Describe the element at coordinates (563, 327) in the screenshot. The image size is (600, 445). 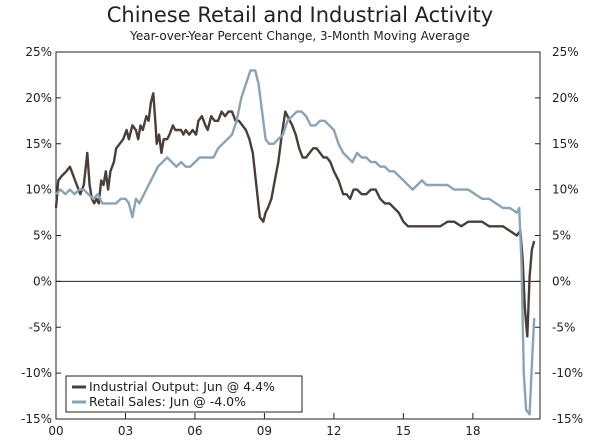
I see `y-tick-label-right: -5%` at that location.